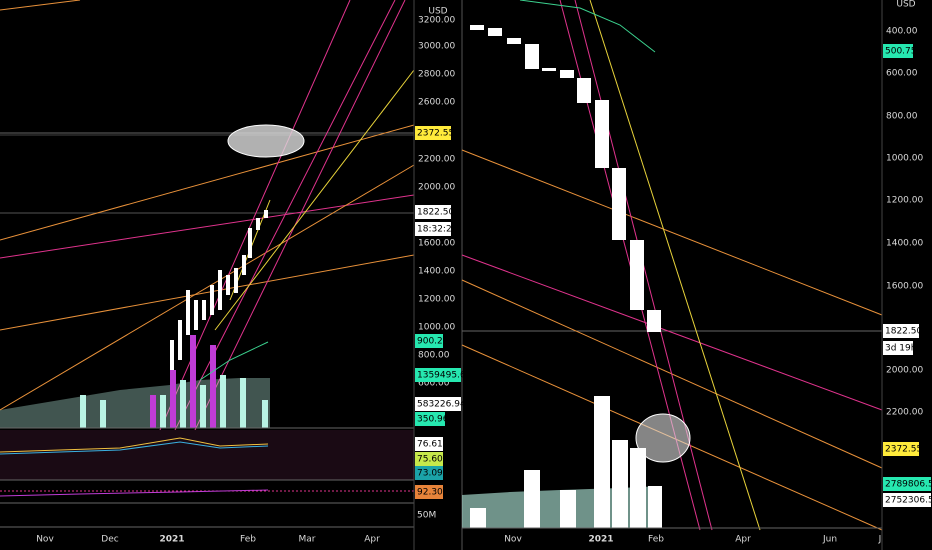 This screenshot has width=932, height=550. What do you see at coordinates (902, 32) in the screenshot?
I see `price-axis-label: 400.00` at bounding box center [902, 32].